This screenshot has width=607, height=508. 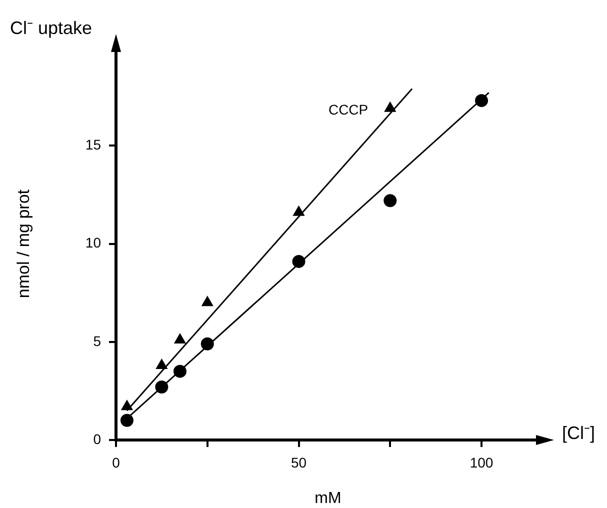 I want to click on series-label: CCCP, so click(x=348, y=109).